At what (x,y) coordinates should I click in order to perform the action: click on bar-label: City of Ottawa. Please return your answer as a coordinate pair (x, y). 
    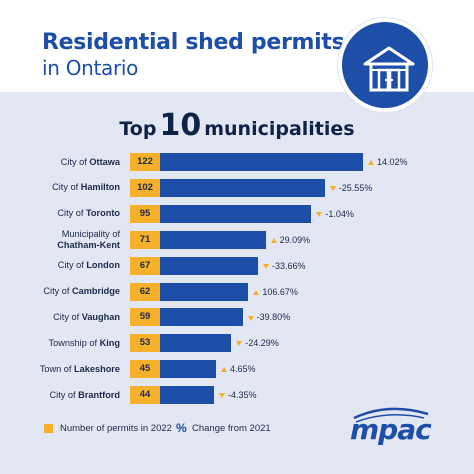
    Looking at the image, I should click on (90, 162).